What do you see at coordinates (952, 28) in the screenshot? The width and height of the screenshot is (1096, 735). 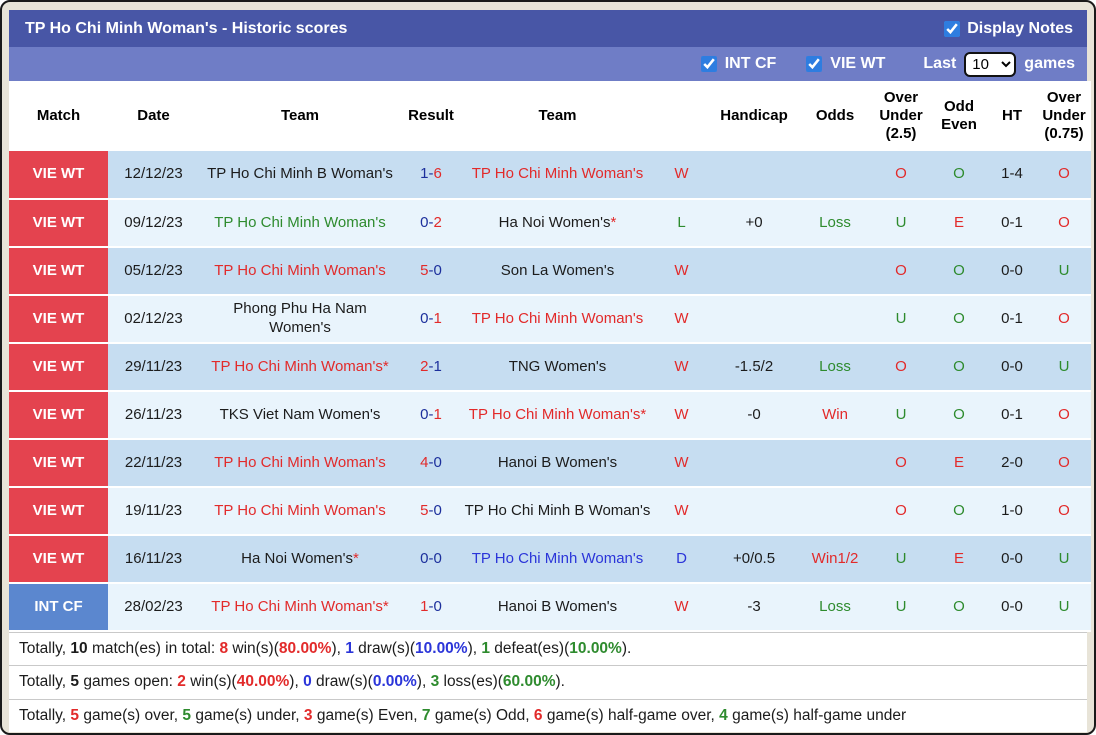 I see `display-notes-checkbox` at bounding box center [952, 28].